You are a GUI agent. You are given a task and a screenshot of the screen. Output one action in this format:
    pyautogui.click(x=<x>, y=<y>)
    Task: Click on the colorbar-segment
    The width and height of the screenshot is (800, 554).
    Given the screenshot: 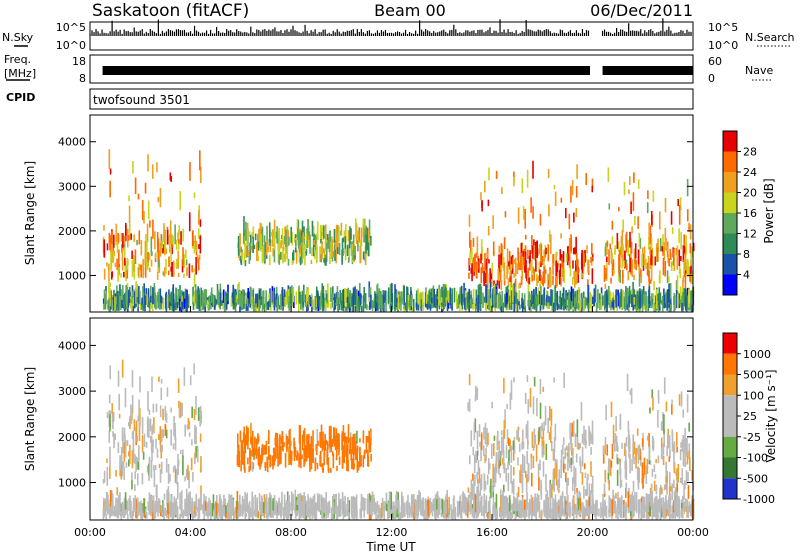 What is the action you would take?
    pyautogui.click(x=730, y=243)
    